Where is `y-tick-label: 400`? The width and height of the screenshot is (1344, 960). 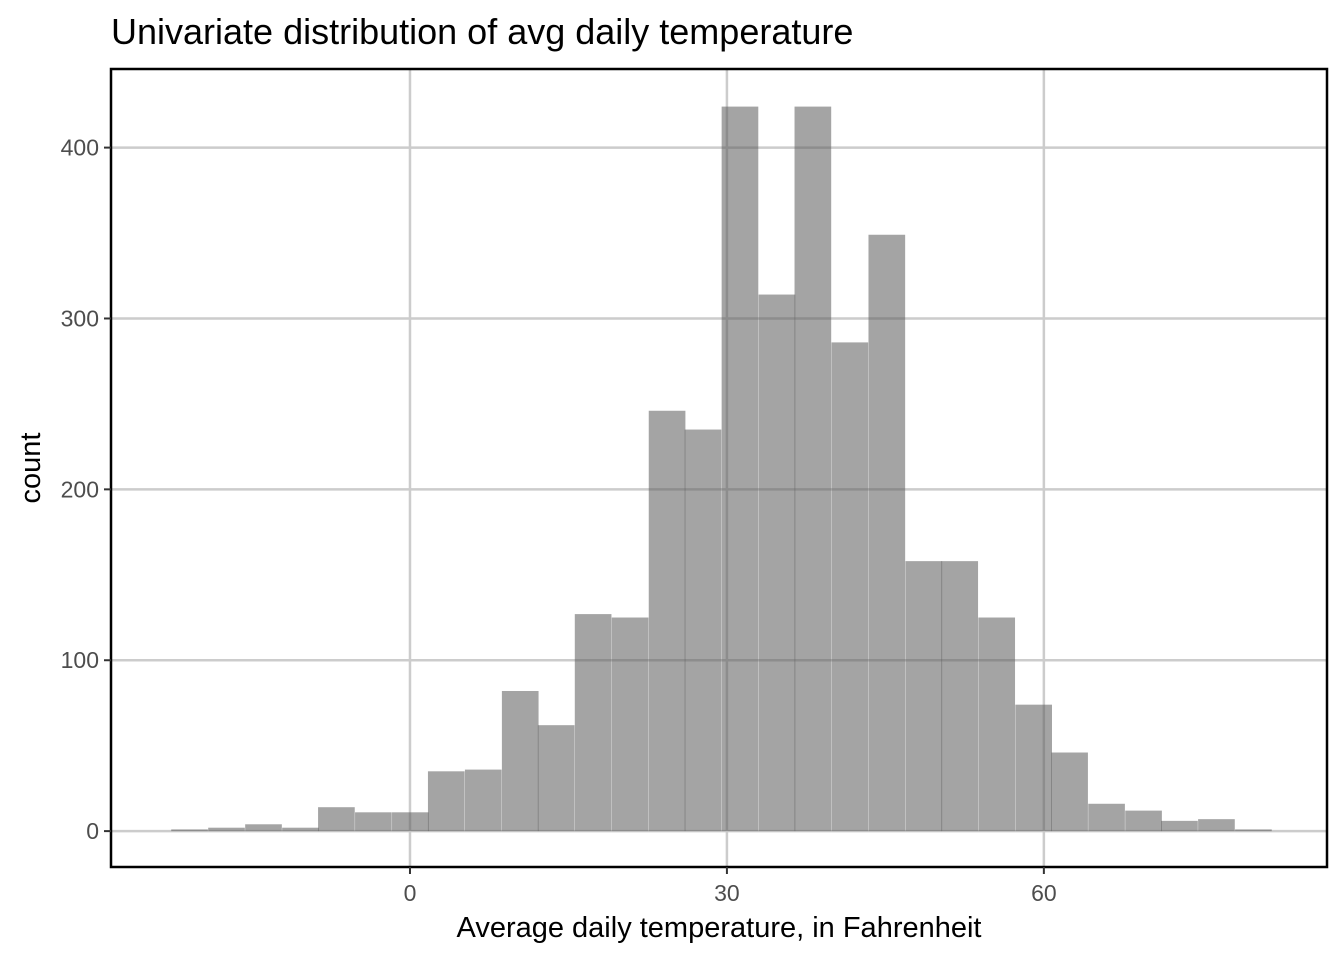
y-tick-label: 400 is located at coordinates (80, 148).